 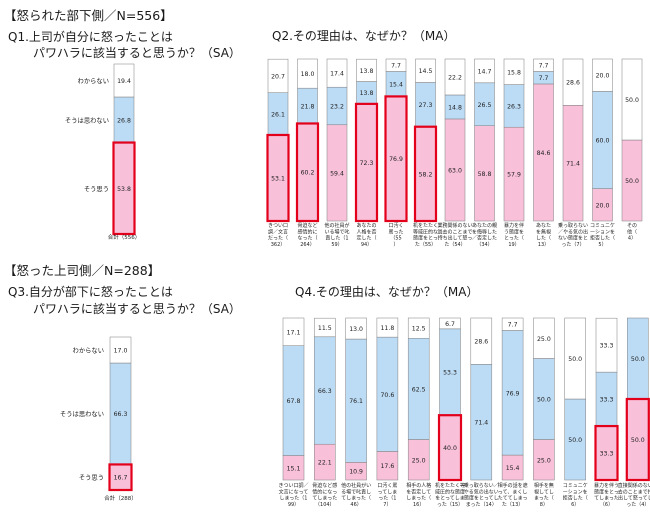 What do you see at coordinates (513, 468) in the screenshot?
I see `data-label-q4-7-agree: 15.4` at bounding box center [513, 468].